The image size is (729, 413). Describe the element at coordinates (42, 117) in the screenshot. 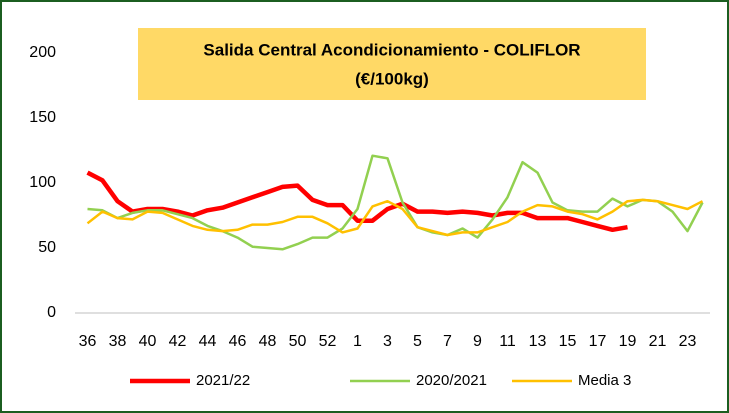

I see `y-tick-label: 150` at that location.